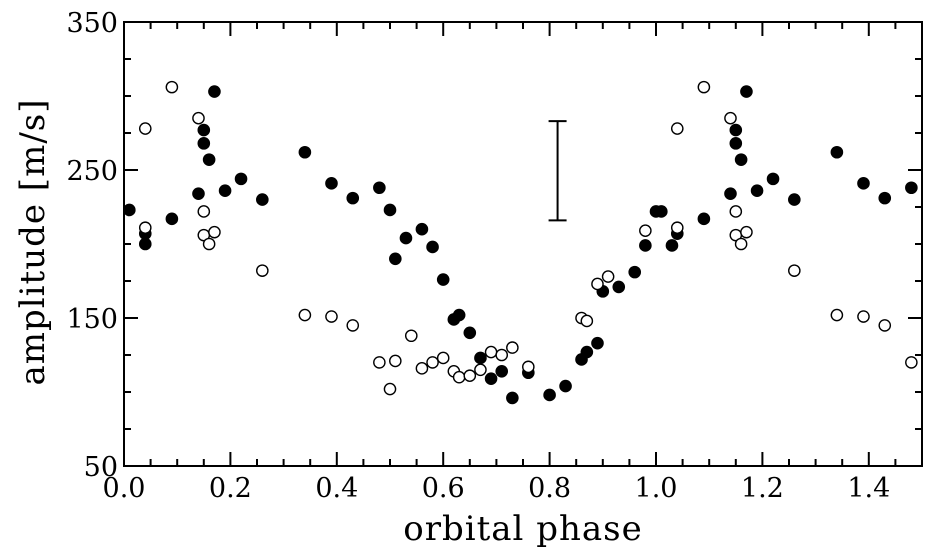 Image resolution: width=937 pixels, height=552 pixels. Describe the element at coordinates (557, 171) in the screenshot. I see `error-bar` at that location.